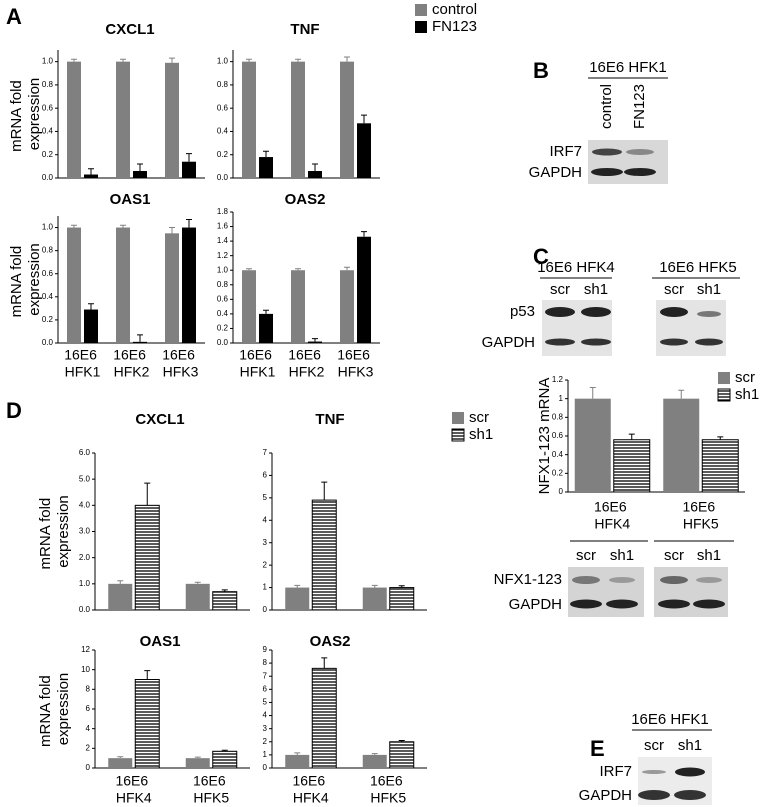 The width and height of the screenshot is (760, 807). What do you see at coordinates (528, 579) in the screenshot?
I see `row-label: NFX1-123` at bounding box center [528, 579].